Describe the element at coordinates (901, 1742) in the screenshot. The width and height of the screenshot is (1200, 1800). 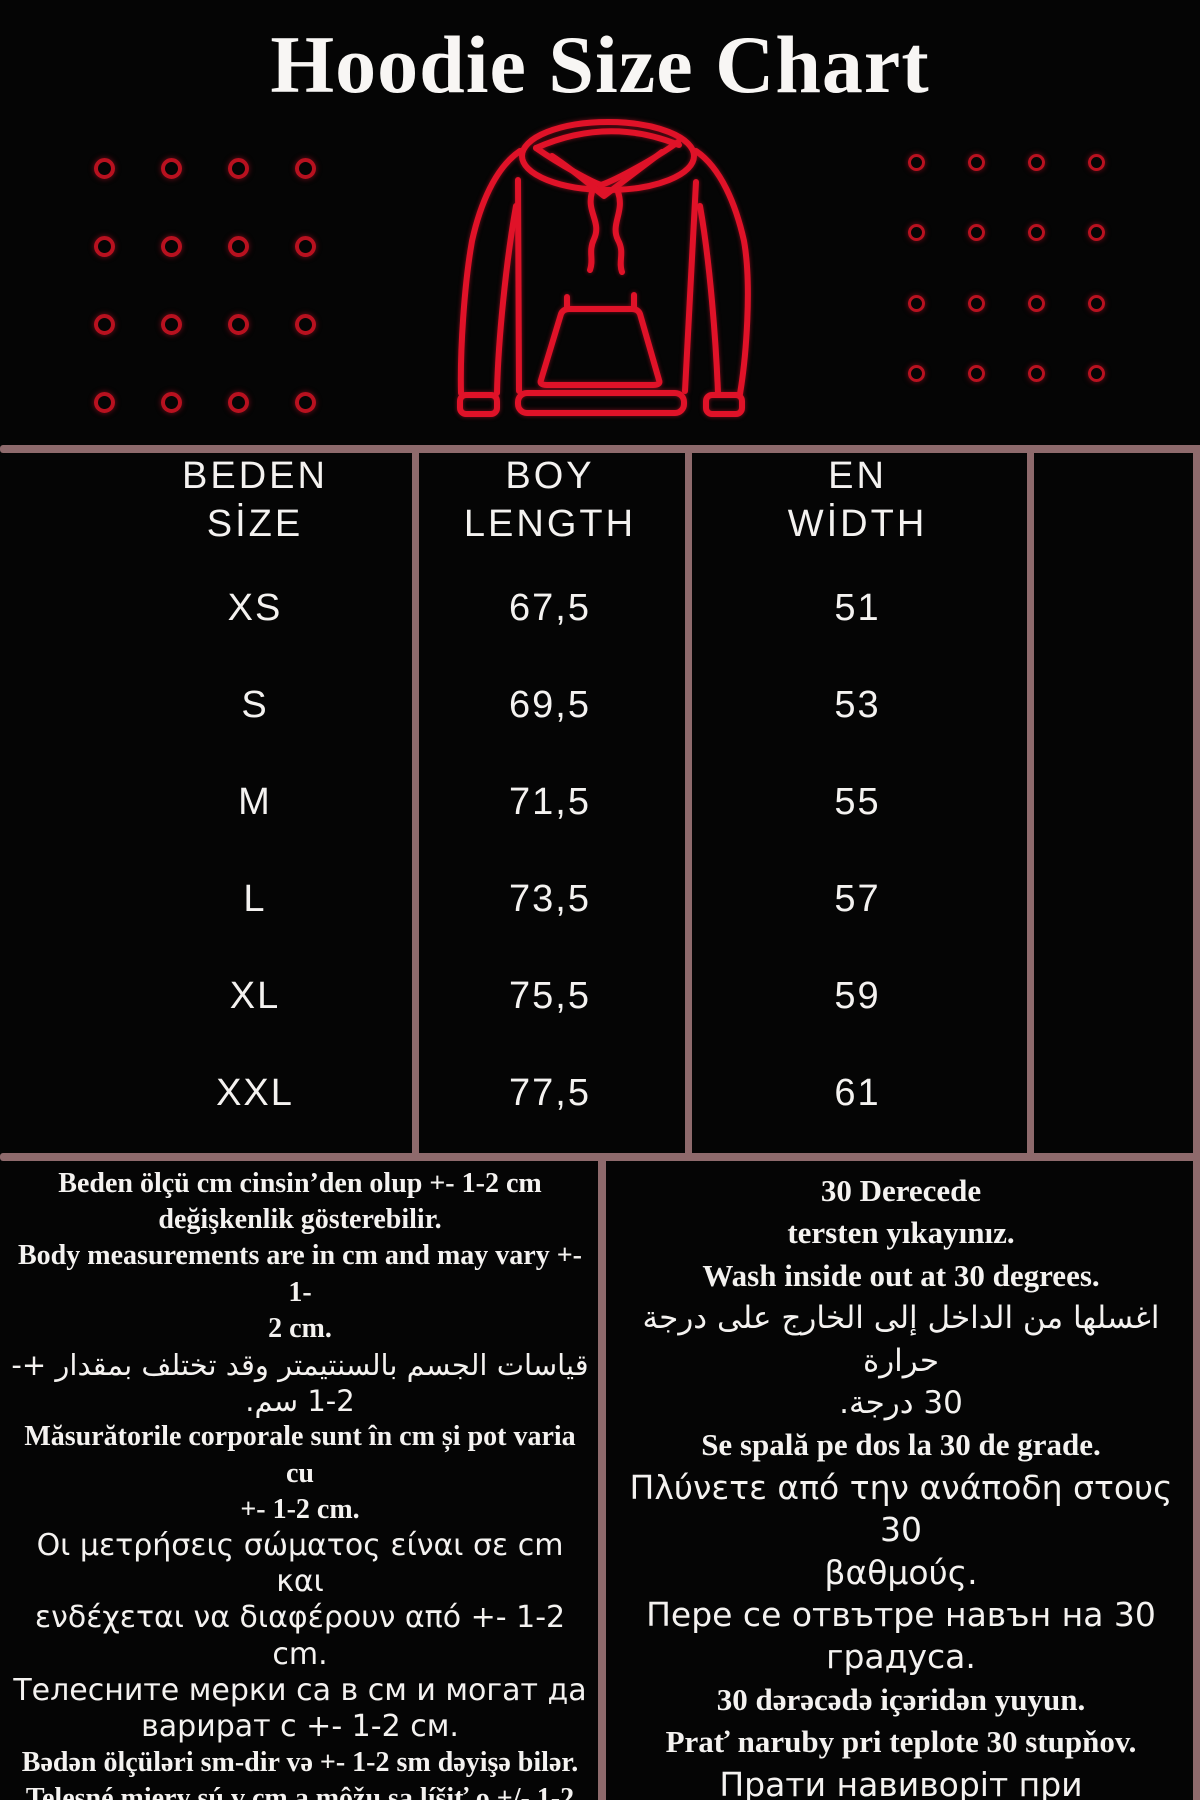
I see `note-line: Prať naruby pri teplote 30 stupňov.` at that location.